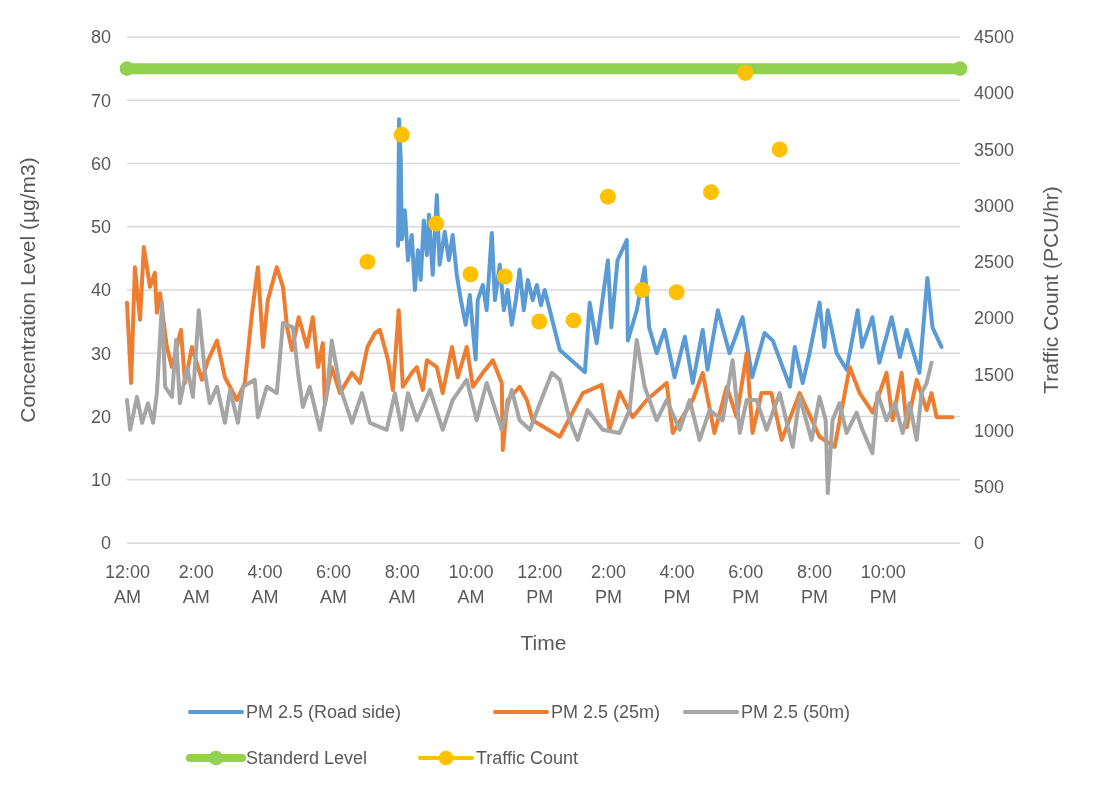 The image size is (1099, 787). What do you see at coordinates (265, 584) in the screenshot?
I see `x-tick-label: 4:00 AM` at bounding box center [265, 584].